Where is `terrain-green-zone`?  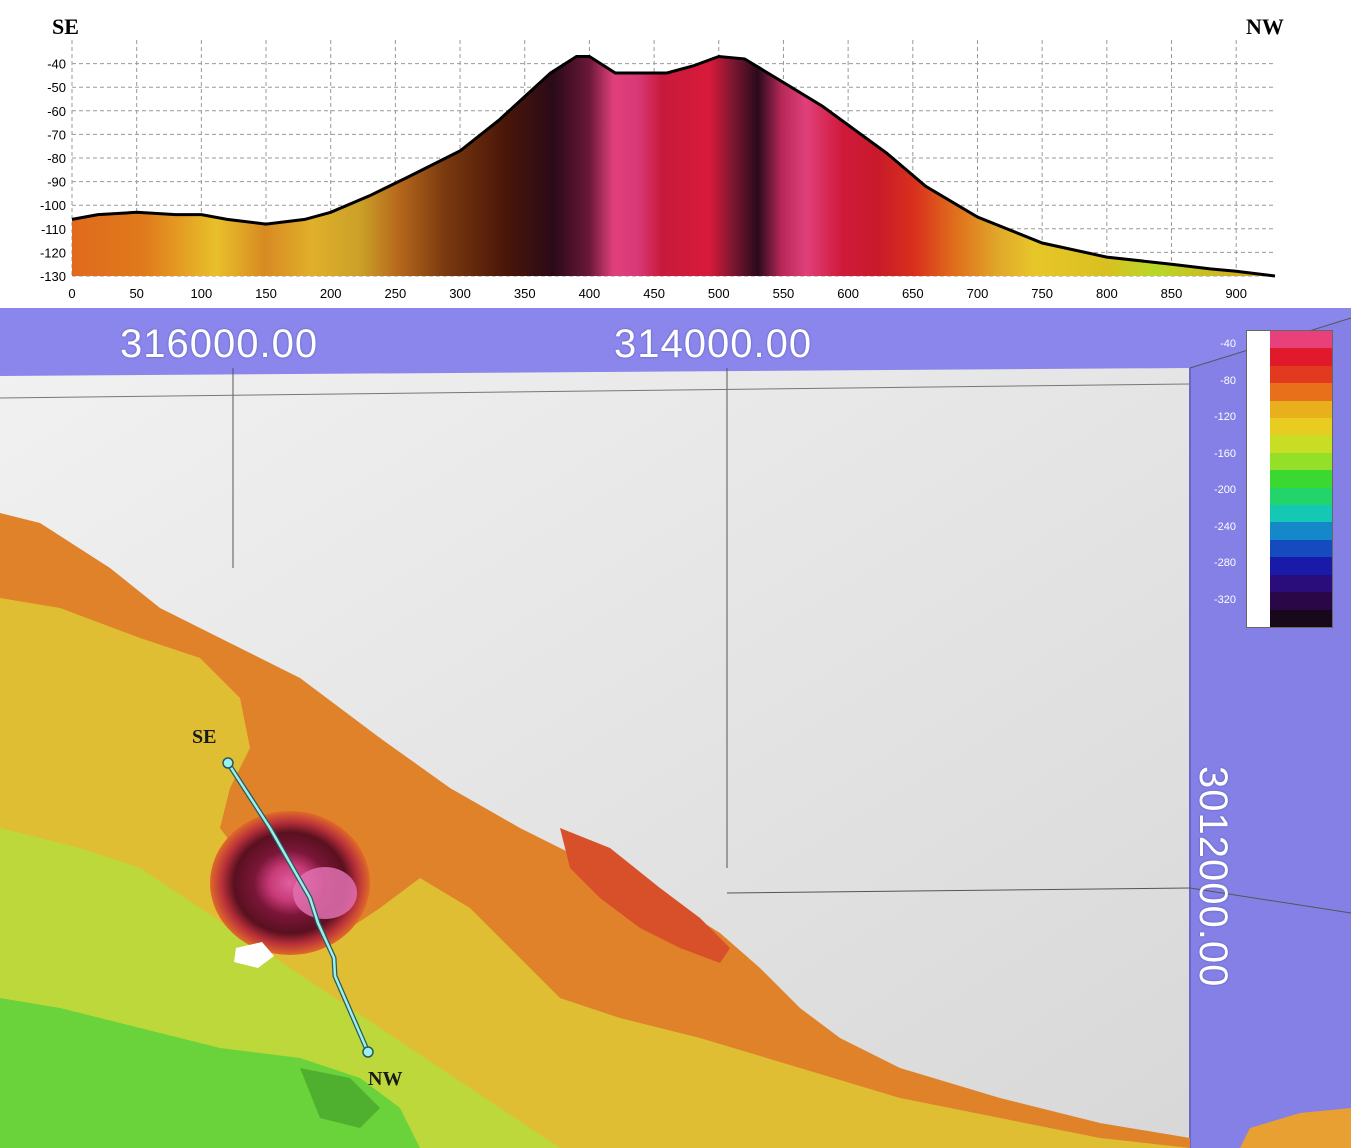 terrain-green-zone is located at coordinates (210, 1073).